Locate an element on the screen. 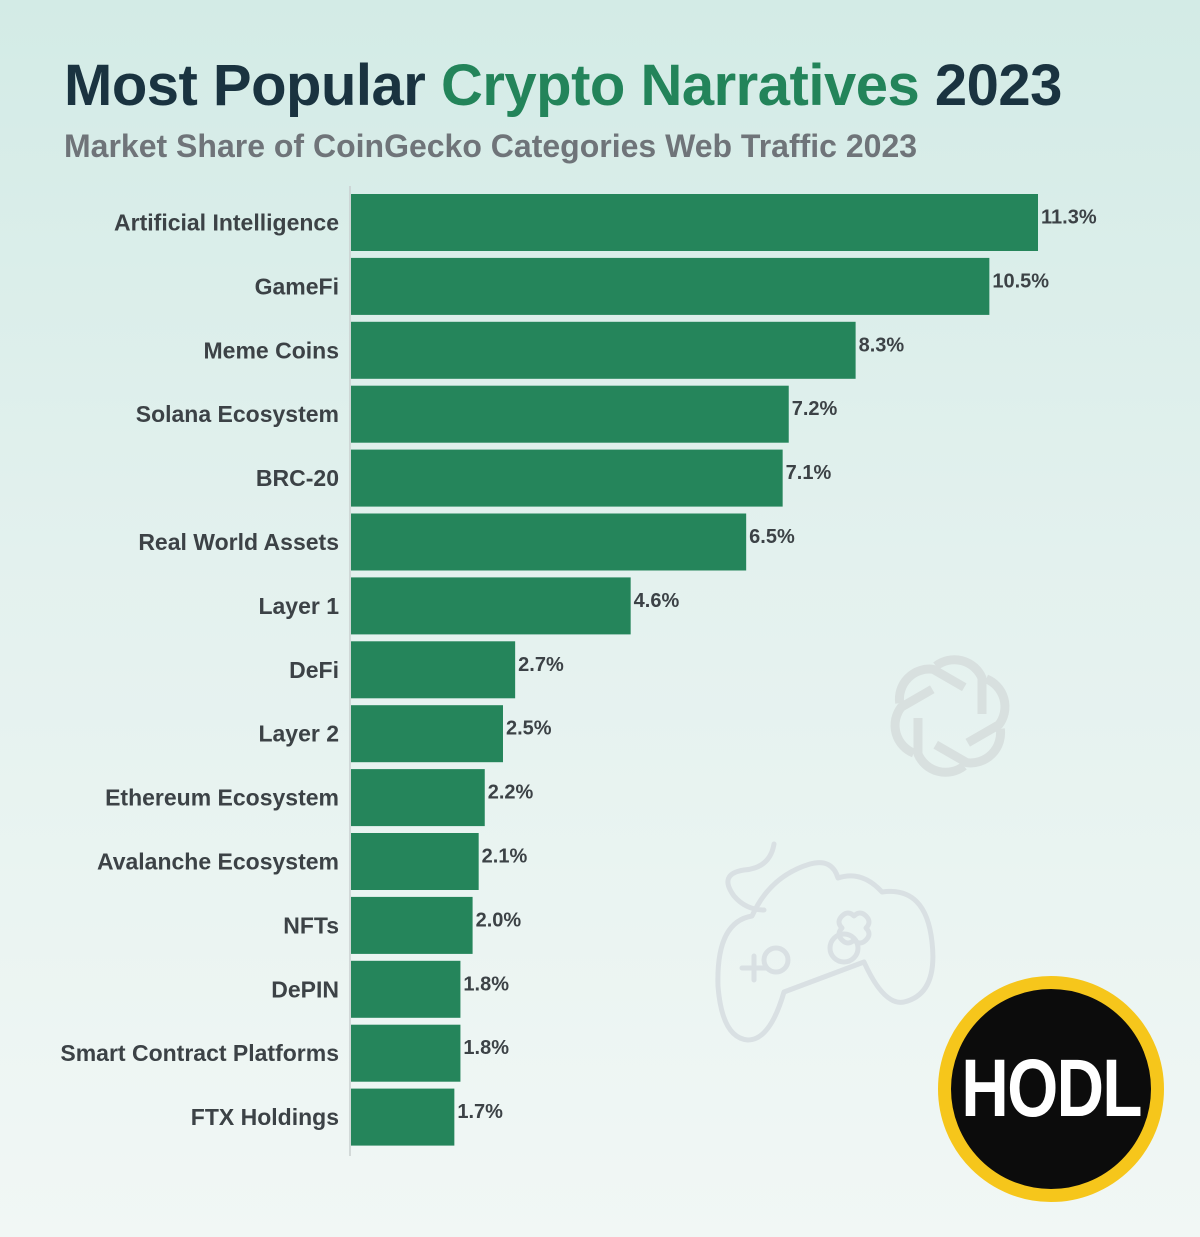  title-part-2: 2023 is located at coordinates (991, 85).